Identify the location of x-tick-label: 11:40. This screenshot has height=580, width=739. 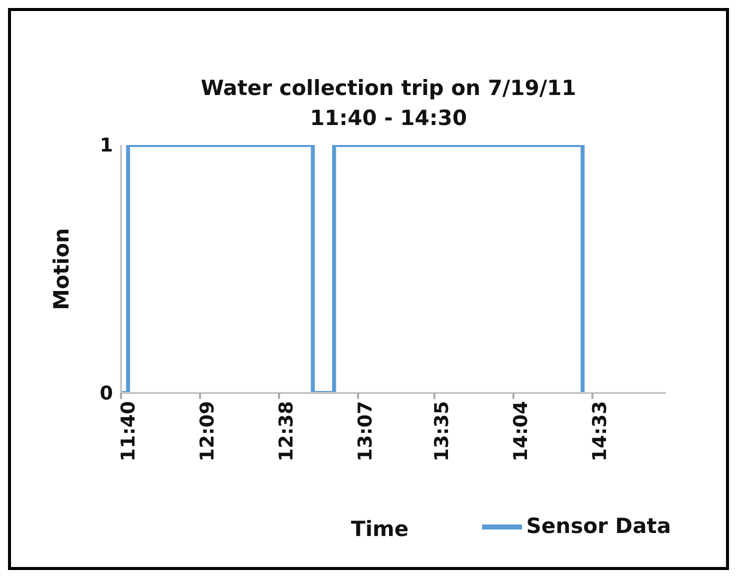
(128, 431).